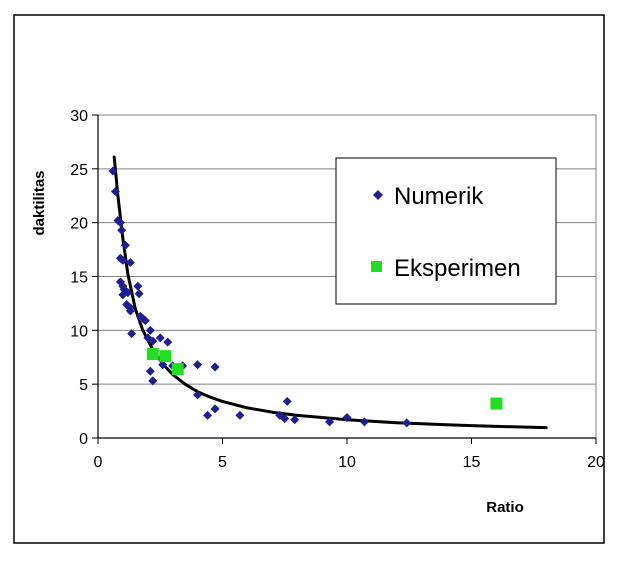 This screenshot has height=566, width=618. I want to click on legend-label-numerik: Numerik, so click(439, 196).